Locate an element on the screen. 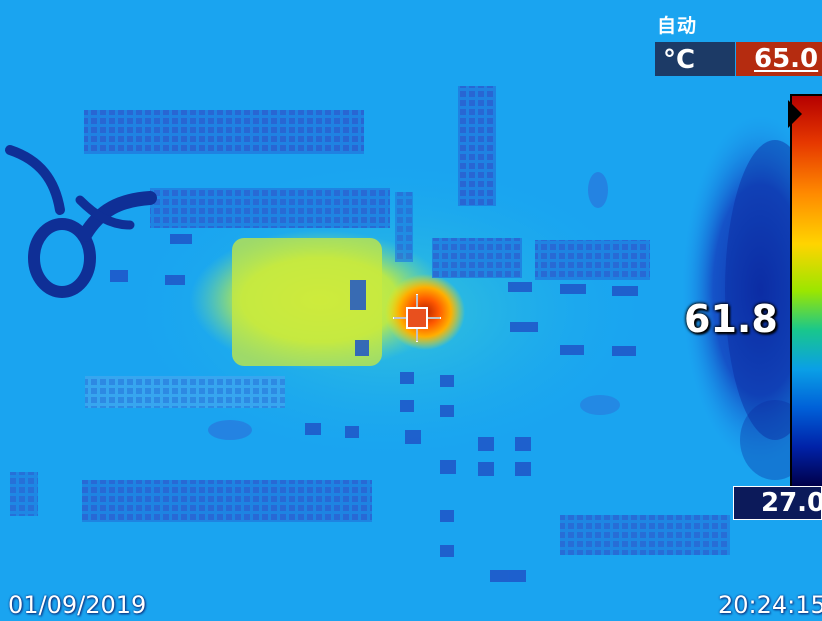  measure-mode-label: 自动 is located at coordinates (677, 26).